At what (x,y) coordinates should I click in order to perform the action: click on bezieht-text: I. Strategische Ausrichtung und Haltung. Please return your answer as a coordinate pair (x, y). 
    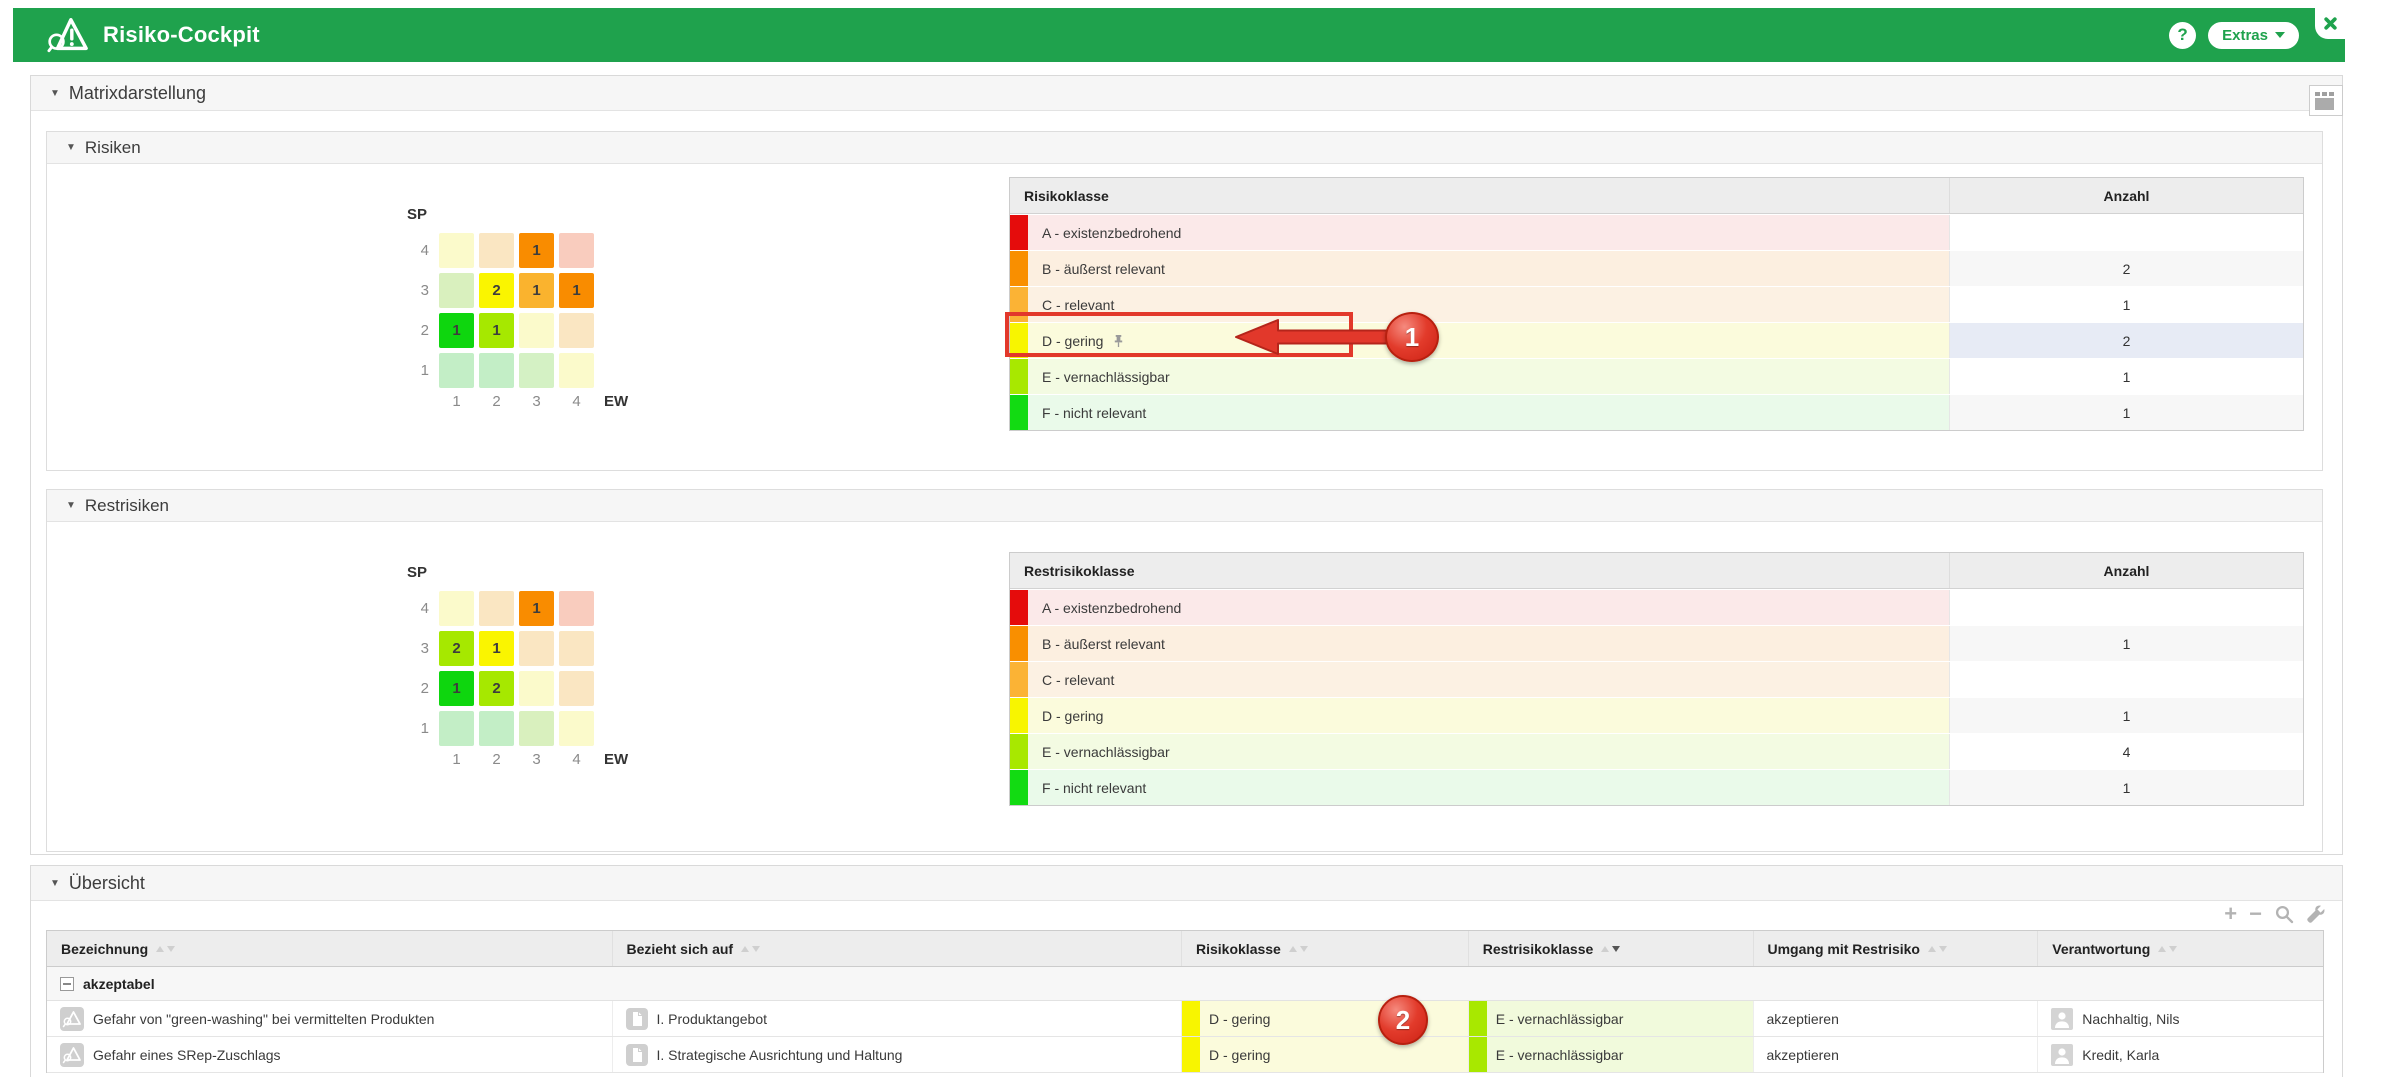
    Looking at the image, I should click on (779, 1054).